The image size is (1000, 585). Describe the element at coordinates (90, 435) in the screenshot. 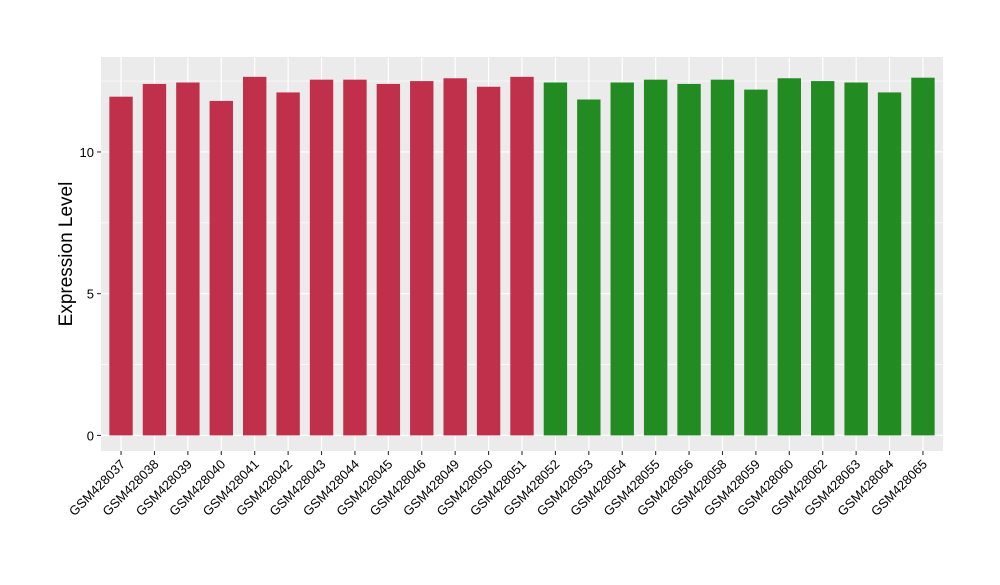

I see `y-tick-label: 0` at that location.